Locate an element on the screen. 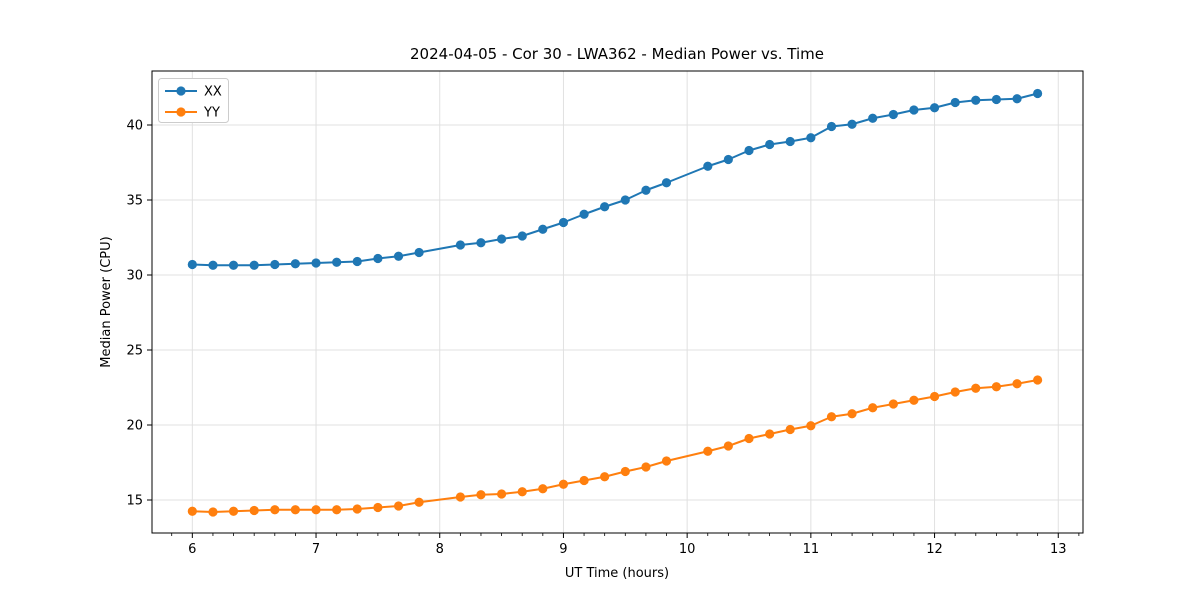 The width and height of the screenshot is (1200, 600). x-tick-label: 10 is located at coordinates (687, 549).